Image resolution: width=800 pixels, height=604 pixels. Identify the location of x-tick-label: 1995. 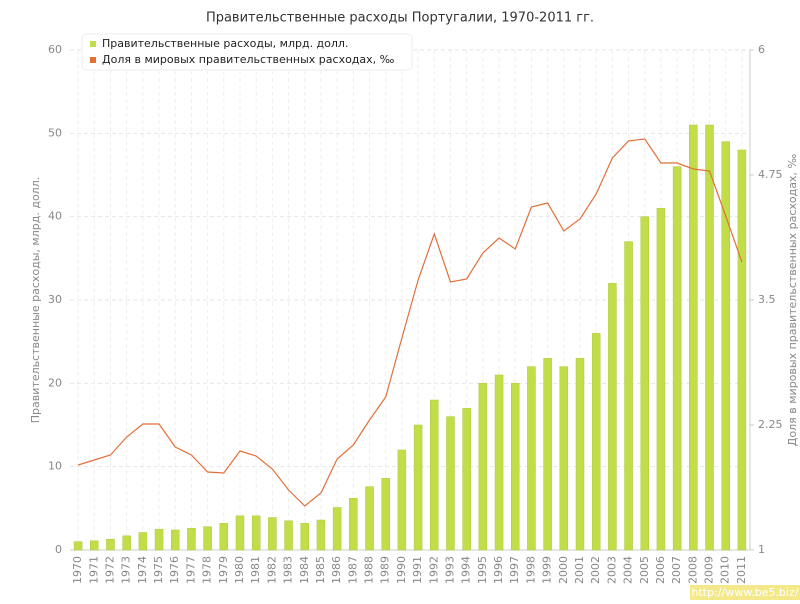
(482, 570).